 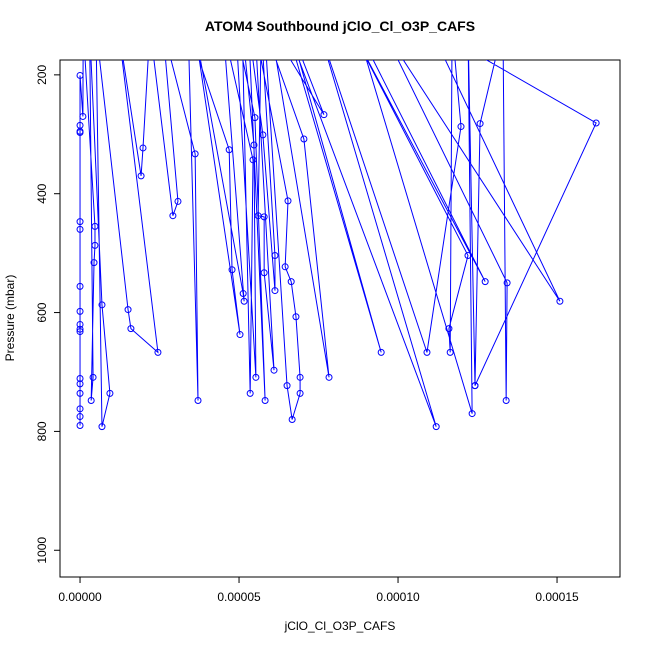 What do you see at coordinates (239, 597) in the screenshot?
I see `x-tick-label: 0.00005` at bounding box center [239, 597].